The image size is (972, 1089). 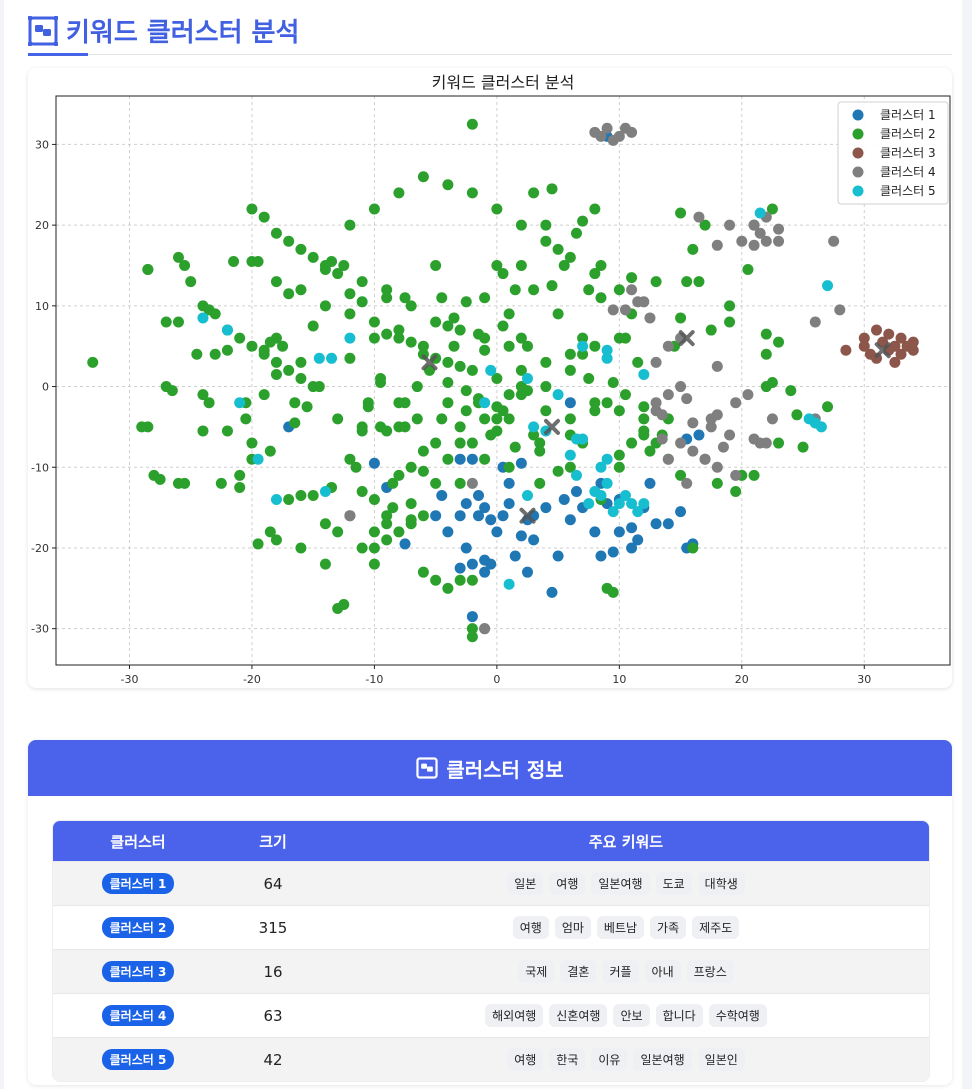 I want to click on column-header-size: 크기, so click(x=273, y=841).